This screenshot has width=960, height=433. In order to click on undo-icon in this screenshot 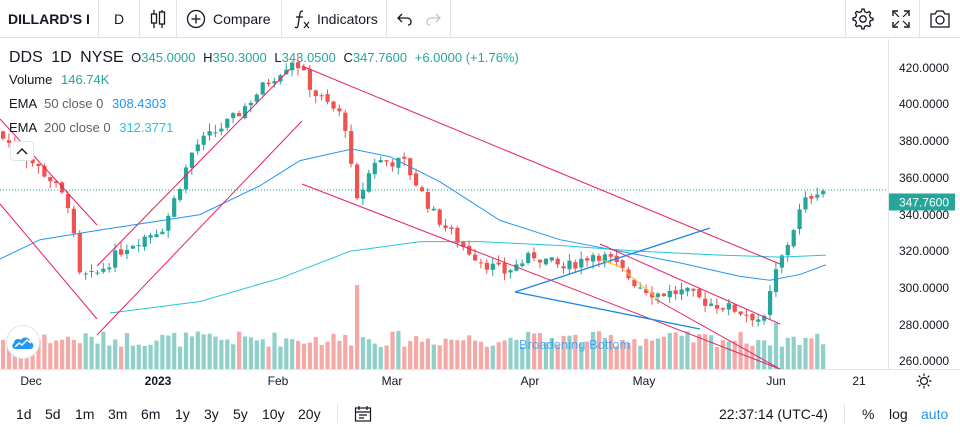, I will do `click(404, 19)`.